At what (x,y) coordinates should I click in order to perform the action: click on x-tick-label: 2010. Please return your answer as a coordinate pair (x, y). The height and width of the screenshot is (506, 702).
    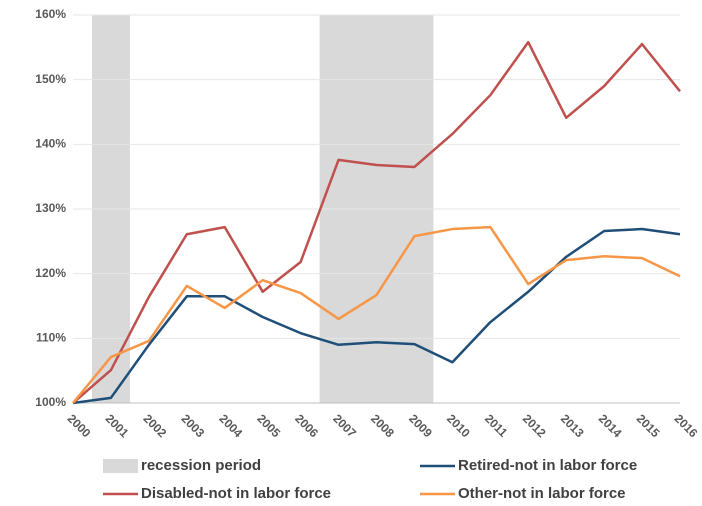
    Looking at the image, I should click on (458, 425).